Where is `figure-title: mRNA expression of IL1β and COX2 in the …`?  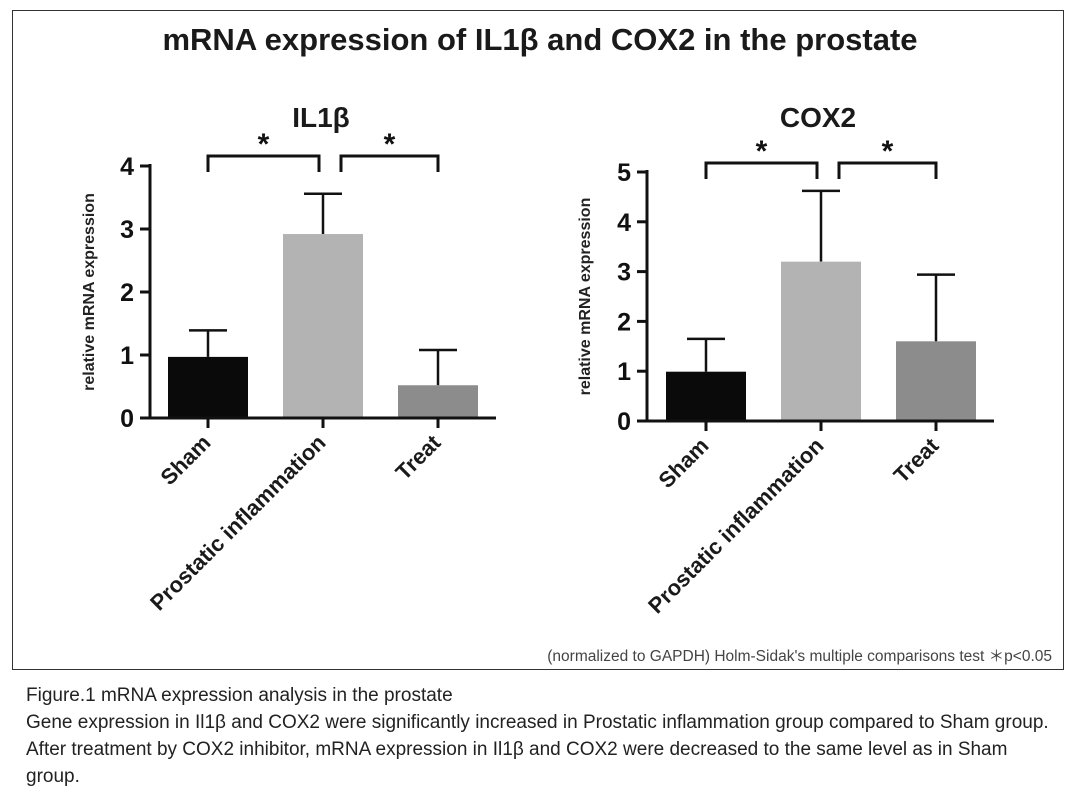
figure-title: mRNA expression of IL1β and COX2 in the … is located at coordinates (540, 39).